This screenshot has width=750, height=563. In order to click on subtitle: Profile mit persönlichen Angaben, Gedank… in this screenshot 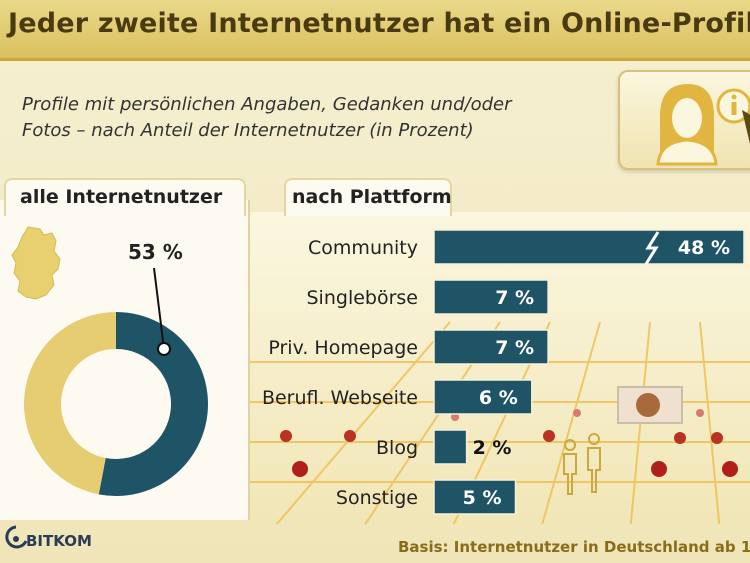, I will do `click(302, 118)`.